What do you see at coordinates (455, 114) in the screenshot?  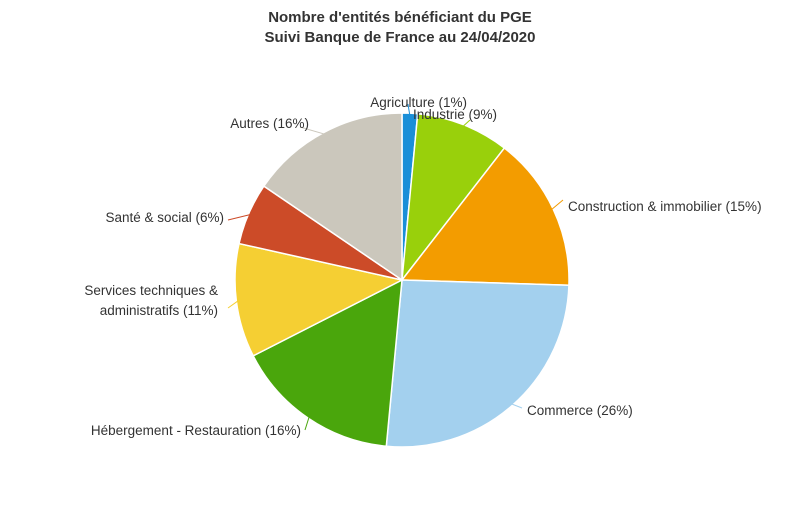 I see `slice-label-industrie: Industrie (9%)` at bounding box center [455, 114].